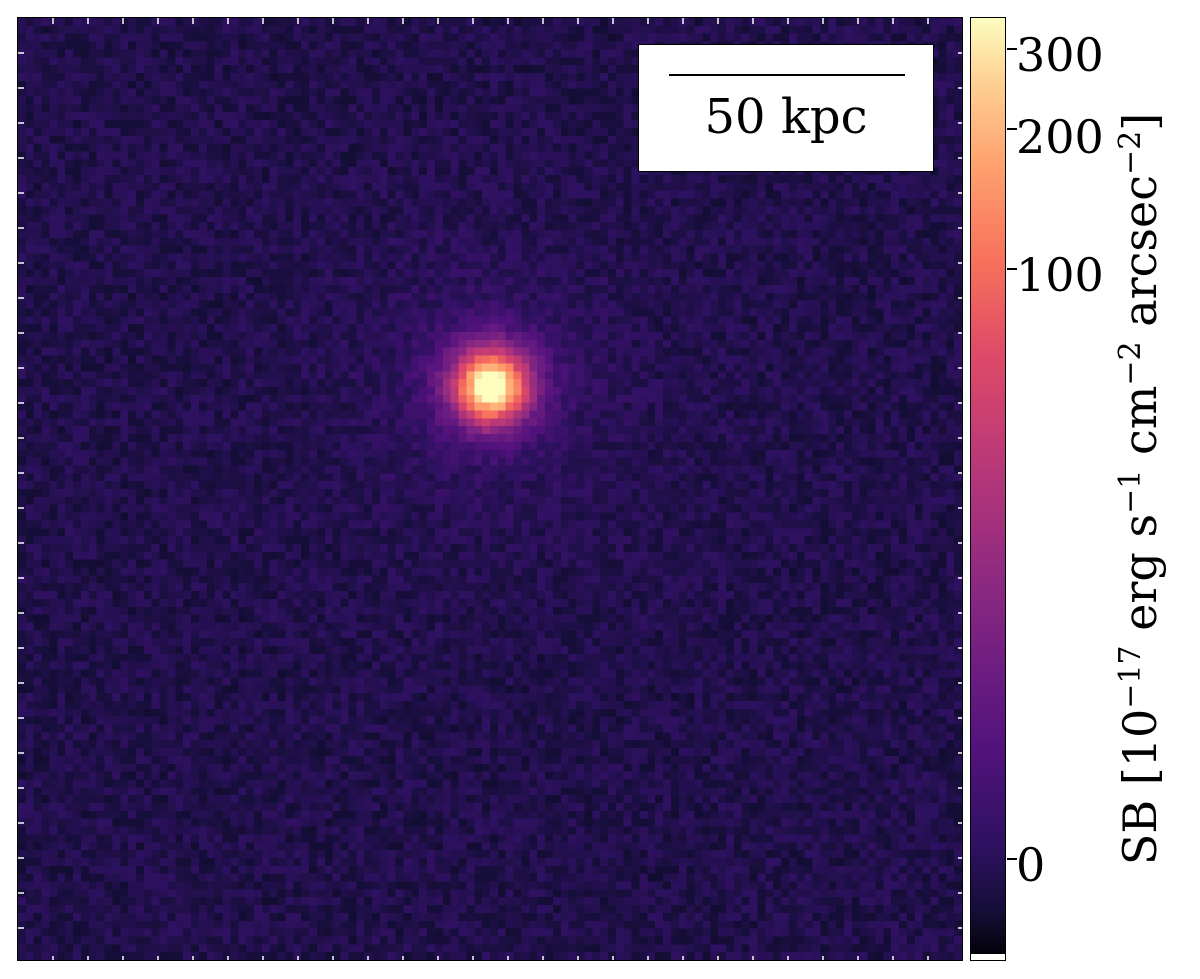  Describe the element at coordinates (1140, 489) in the screenshot. I see `colorbar-axis-label: SB [10−17 erg s−1 cm−2 arcsec−2]` at that location.